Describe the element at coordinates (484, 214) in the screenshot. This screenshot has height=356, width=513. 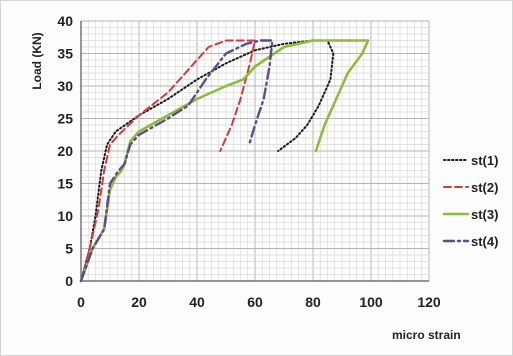
I see `legend-label-3: st(3)` at that location.